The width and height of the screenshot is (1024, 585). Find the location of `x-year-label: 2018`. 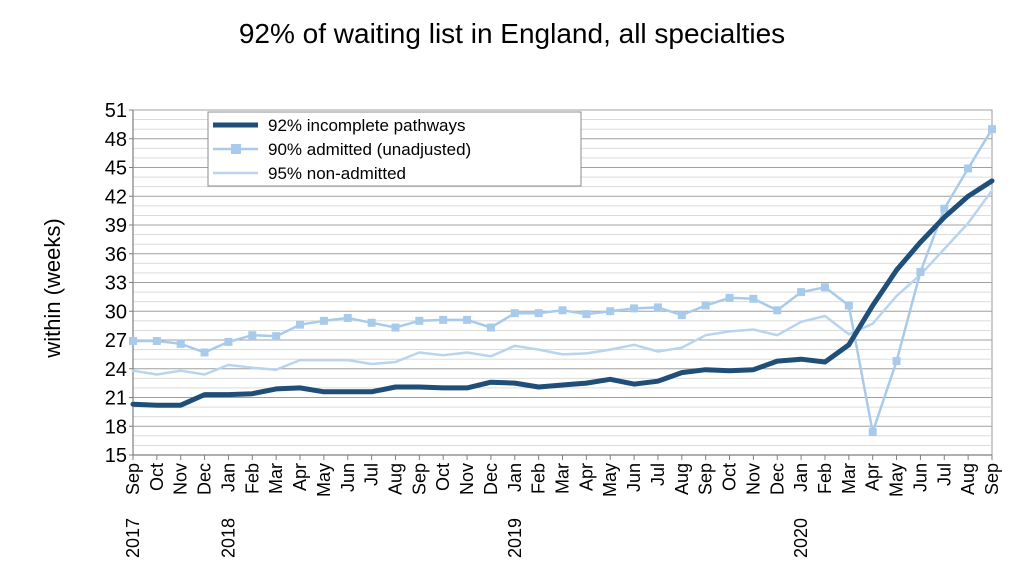

x-year-label: 2018 is located at coordinates (228, 538).